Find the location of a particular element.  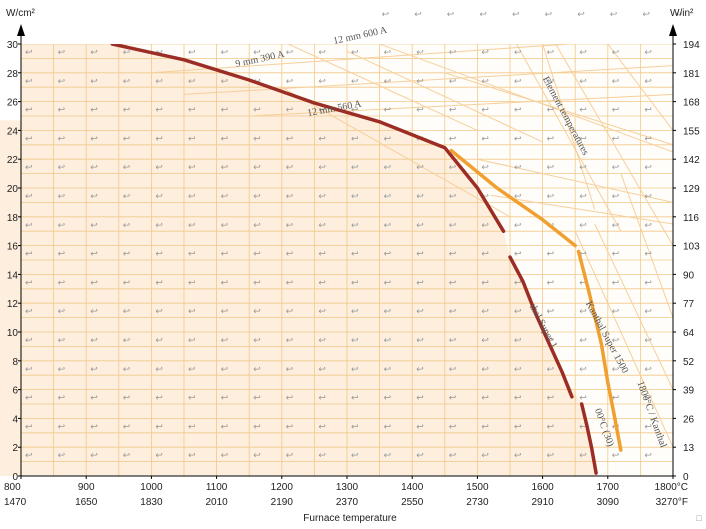

y-left-tick-label: 6 is located at coordinates (15, 391).